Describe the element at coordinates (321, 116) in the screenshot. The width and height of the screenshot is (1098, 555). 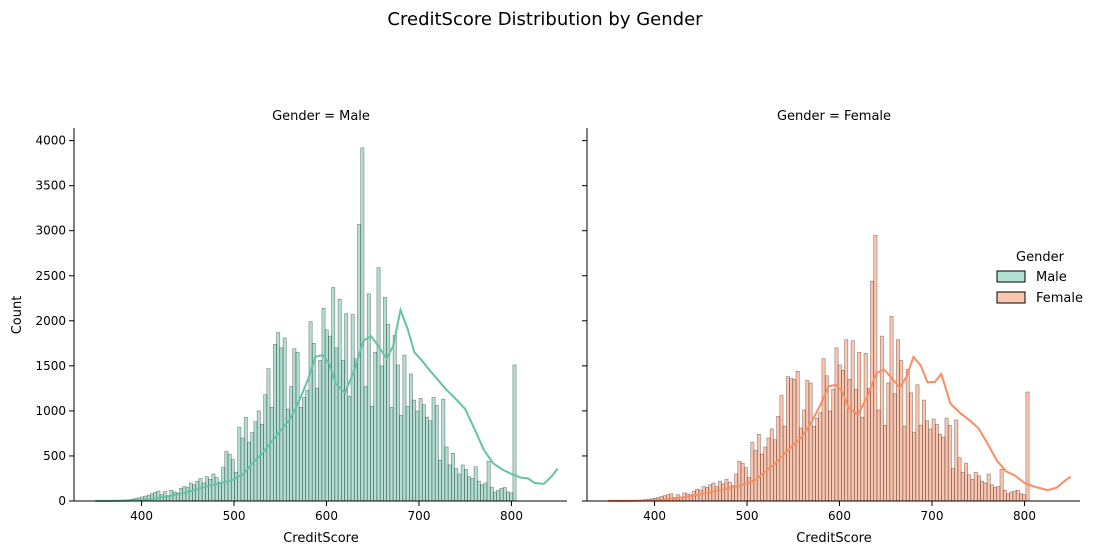
I see `panel-title-male: Gender = Male` at that location.